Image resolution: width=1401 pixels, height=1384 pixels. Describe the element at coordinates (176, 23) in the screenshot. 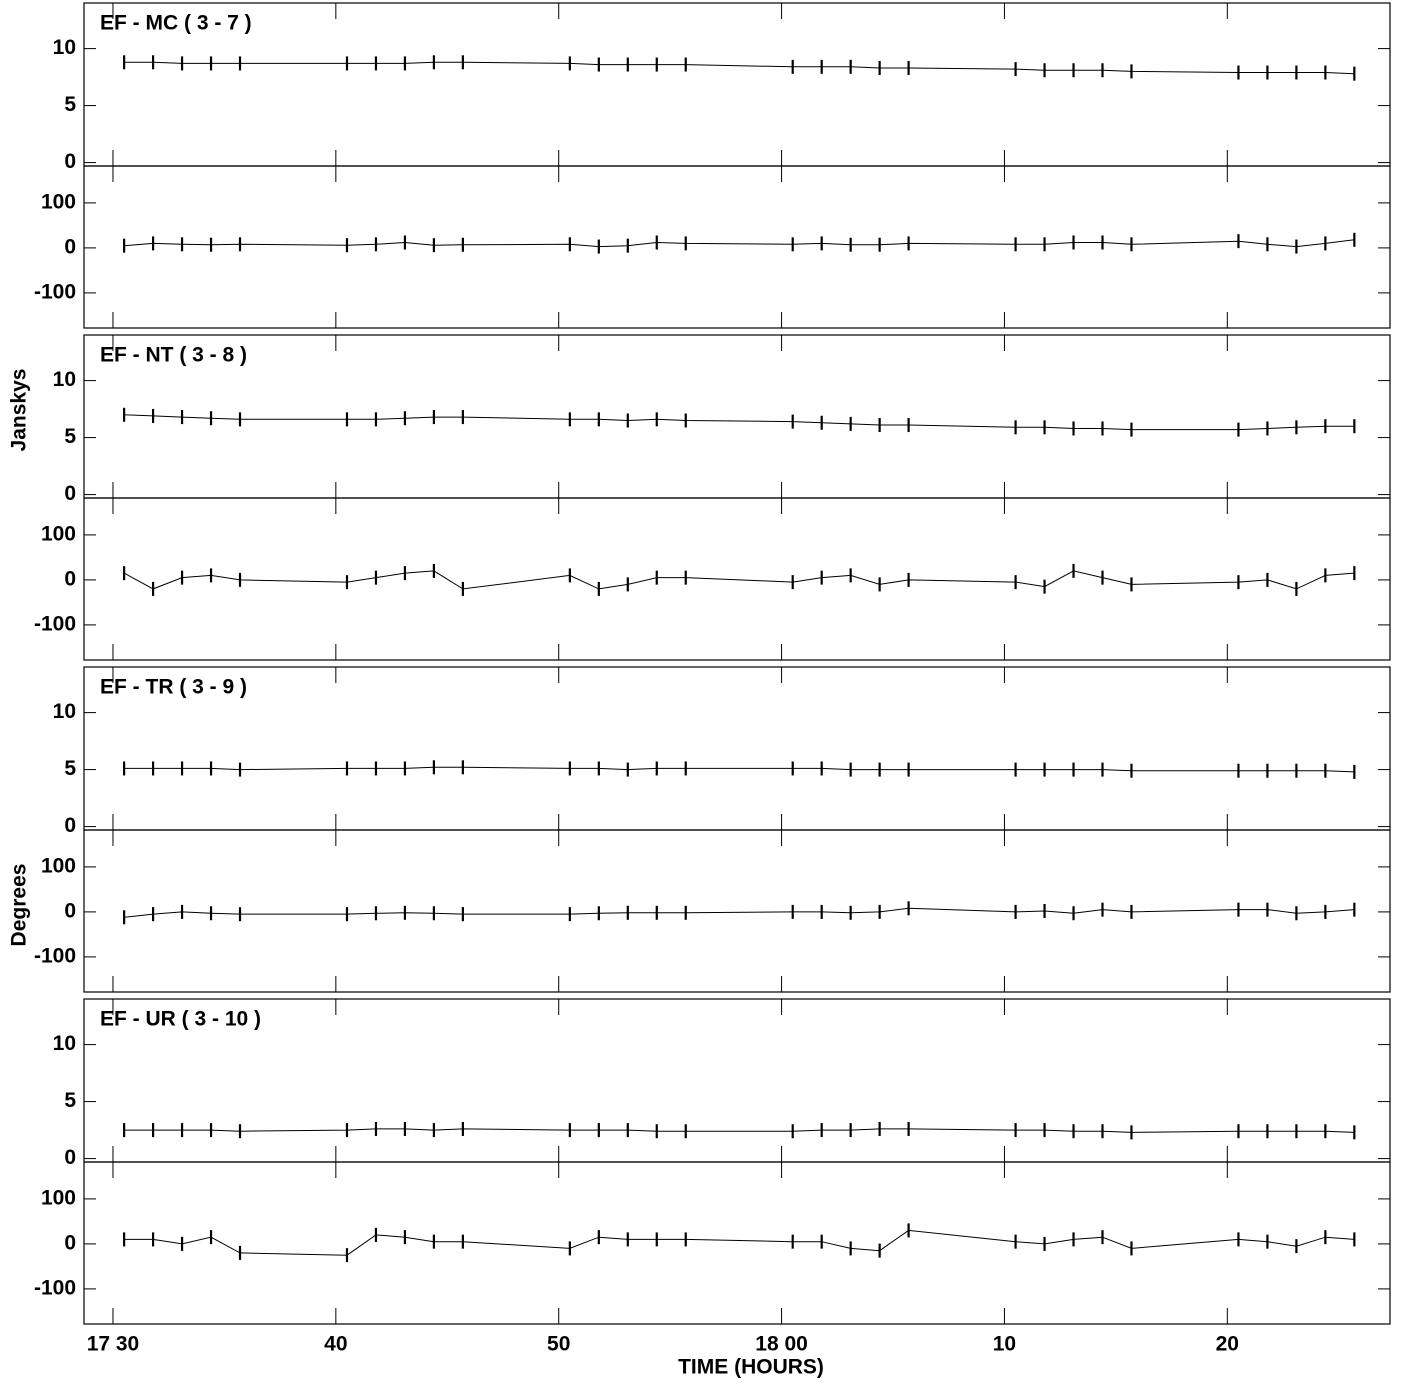

I see `panel-title: EF - MC ( 3 - 7 )` at that location.